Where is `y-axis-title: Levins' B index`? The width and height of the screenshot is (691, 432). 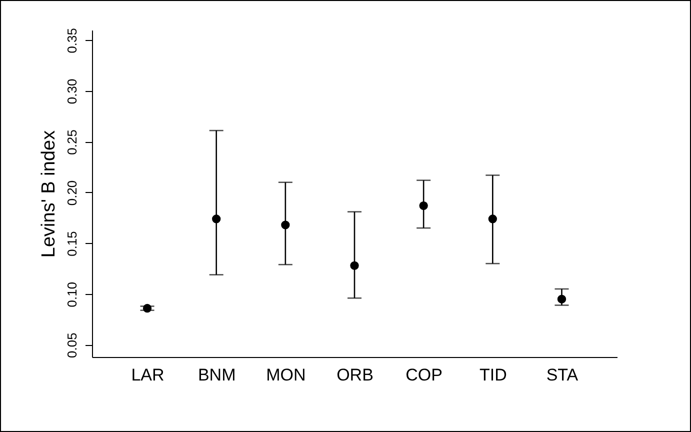
y-axis-title: Levins' B index is located at coordinates (49, 194).